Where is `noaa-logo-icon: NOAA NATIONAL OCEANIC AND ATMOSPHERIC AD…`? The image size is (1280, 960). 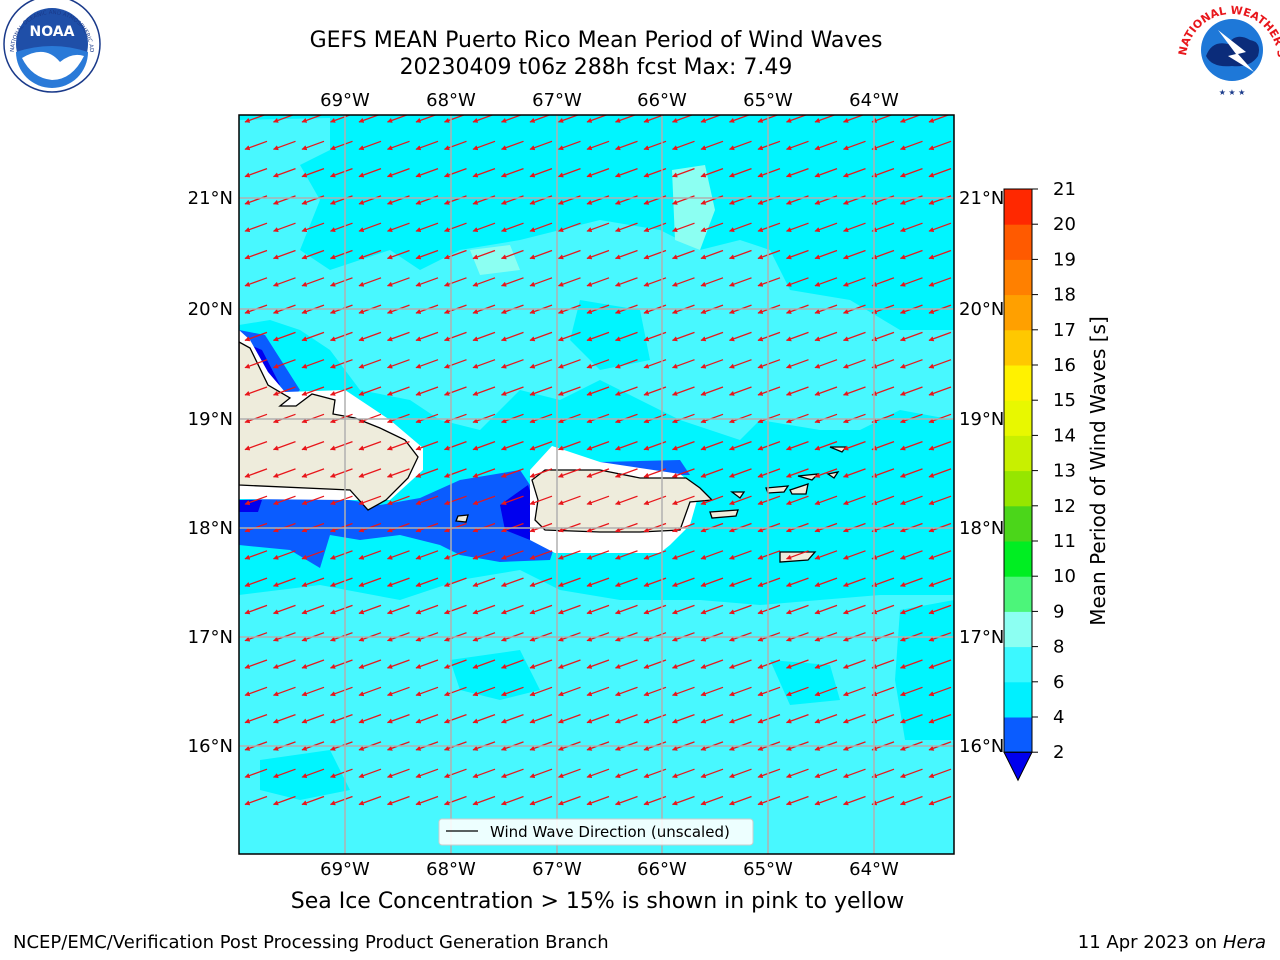 noaa-logo-icon: NOAA NATIONAL OCEANIC AND ATMOSPHERIC AD… is located at coordinates (50, 46).